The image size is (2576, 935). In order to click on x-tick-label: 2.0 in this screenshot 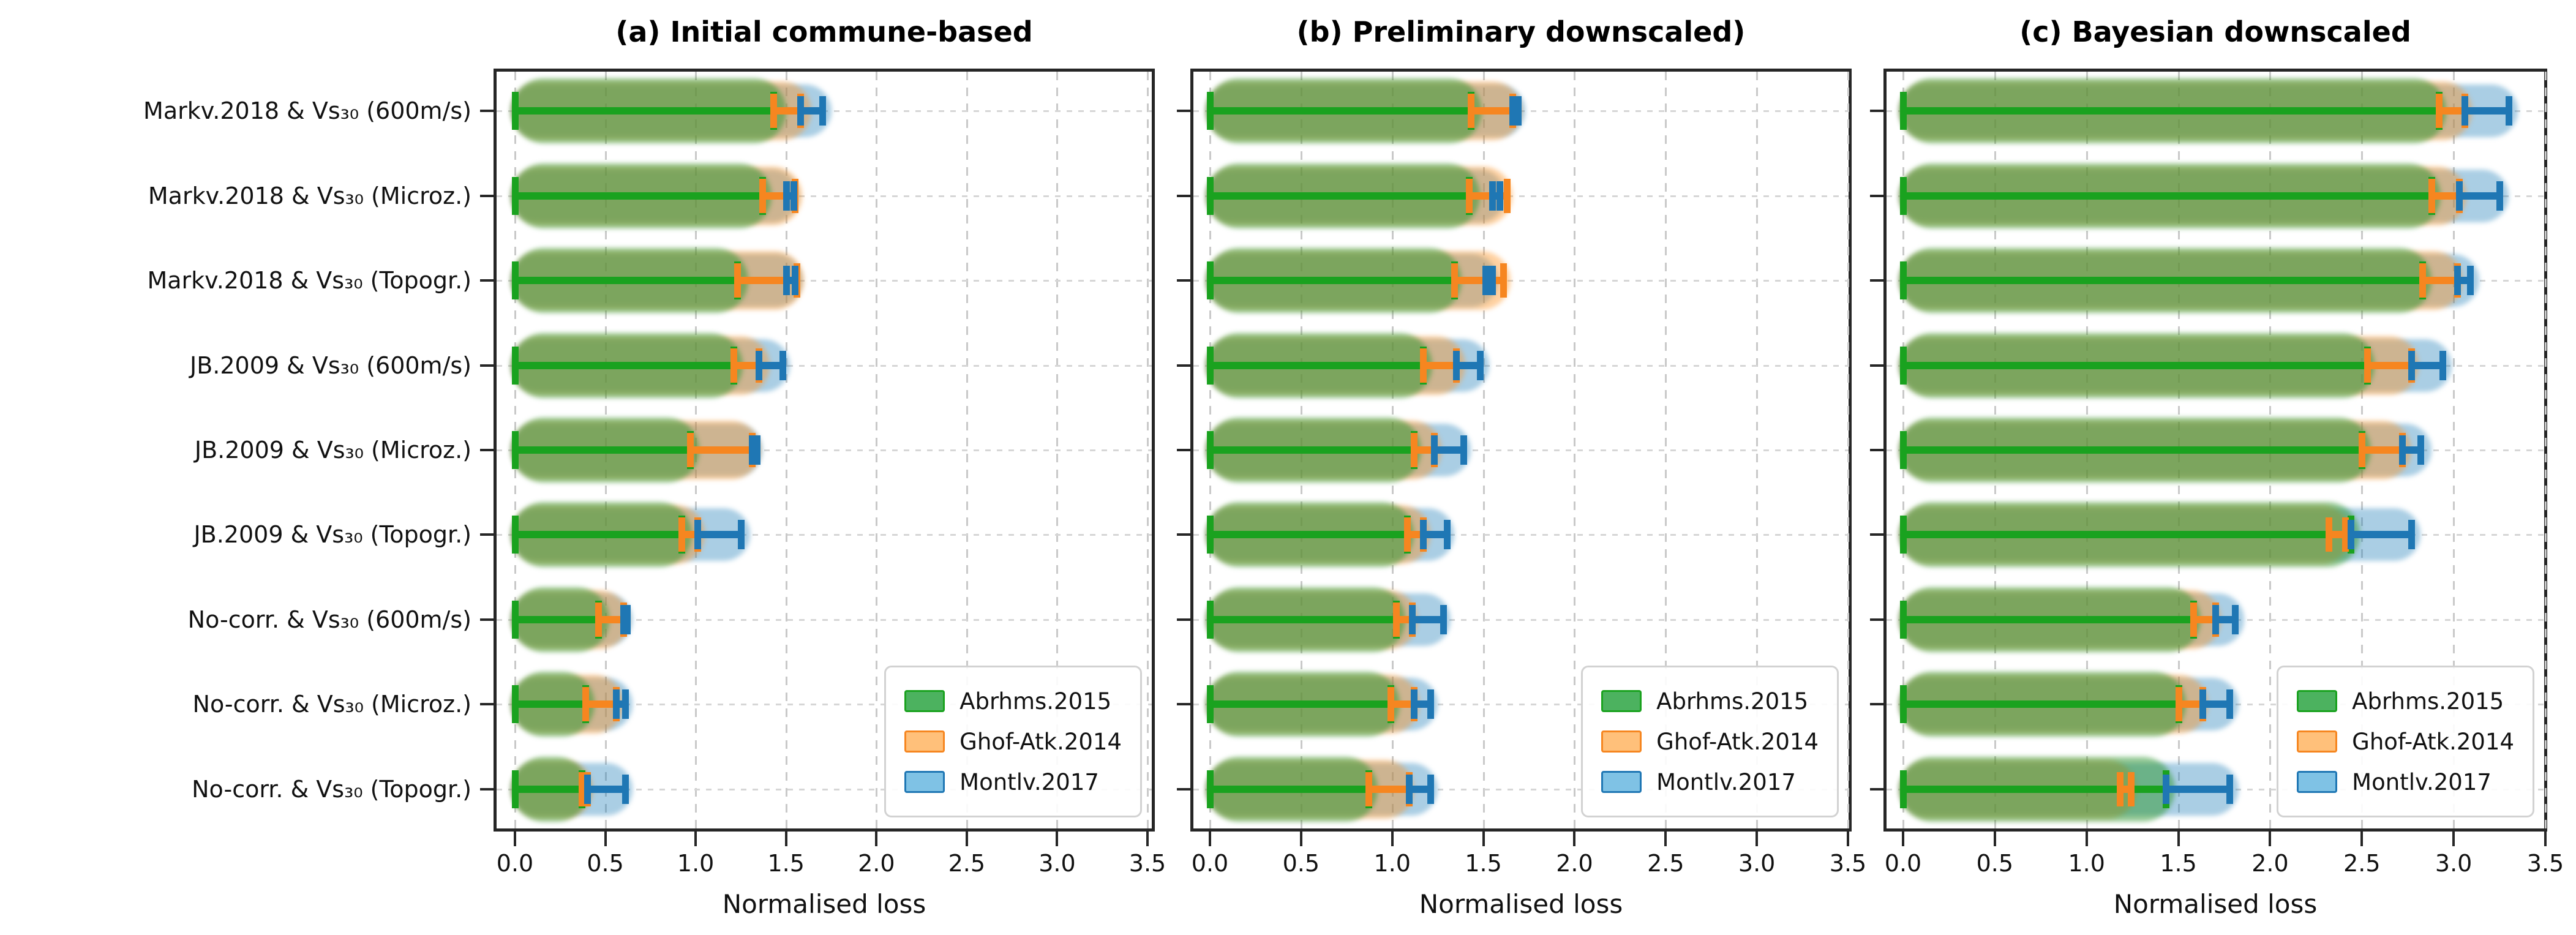, I will do `click(1574, 863)`.